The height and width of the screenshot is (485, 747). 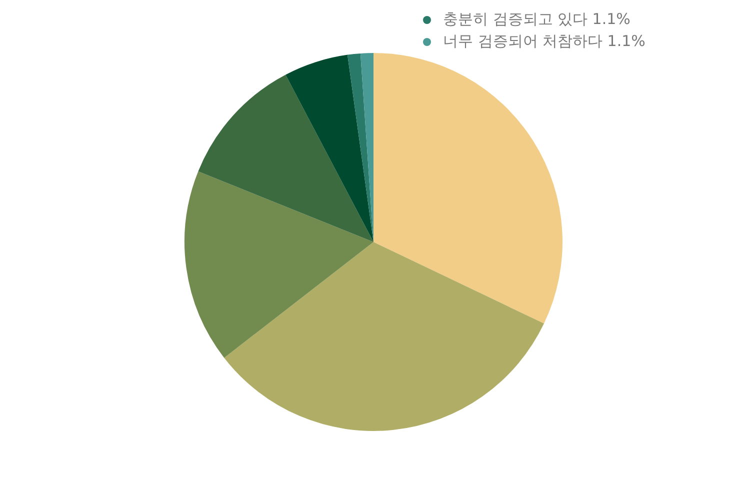 What do you see at coordinates (544, 41) in the screenshot?
I see `legend-label: 너무 검증되어 처참하다 1.1%` at bounding box center [544, 41].